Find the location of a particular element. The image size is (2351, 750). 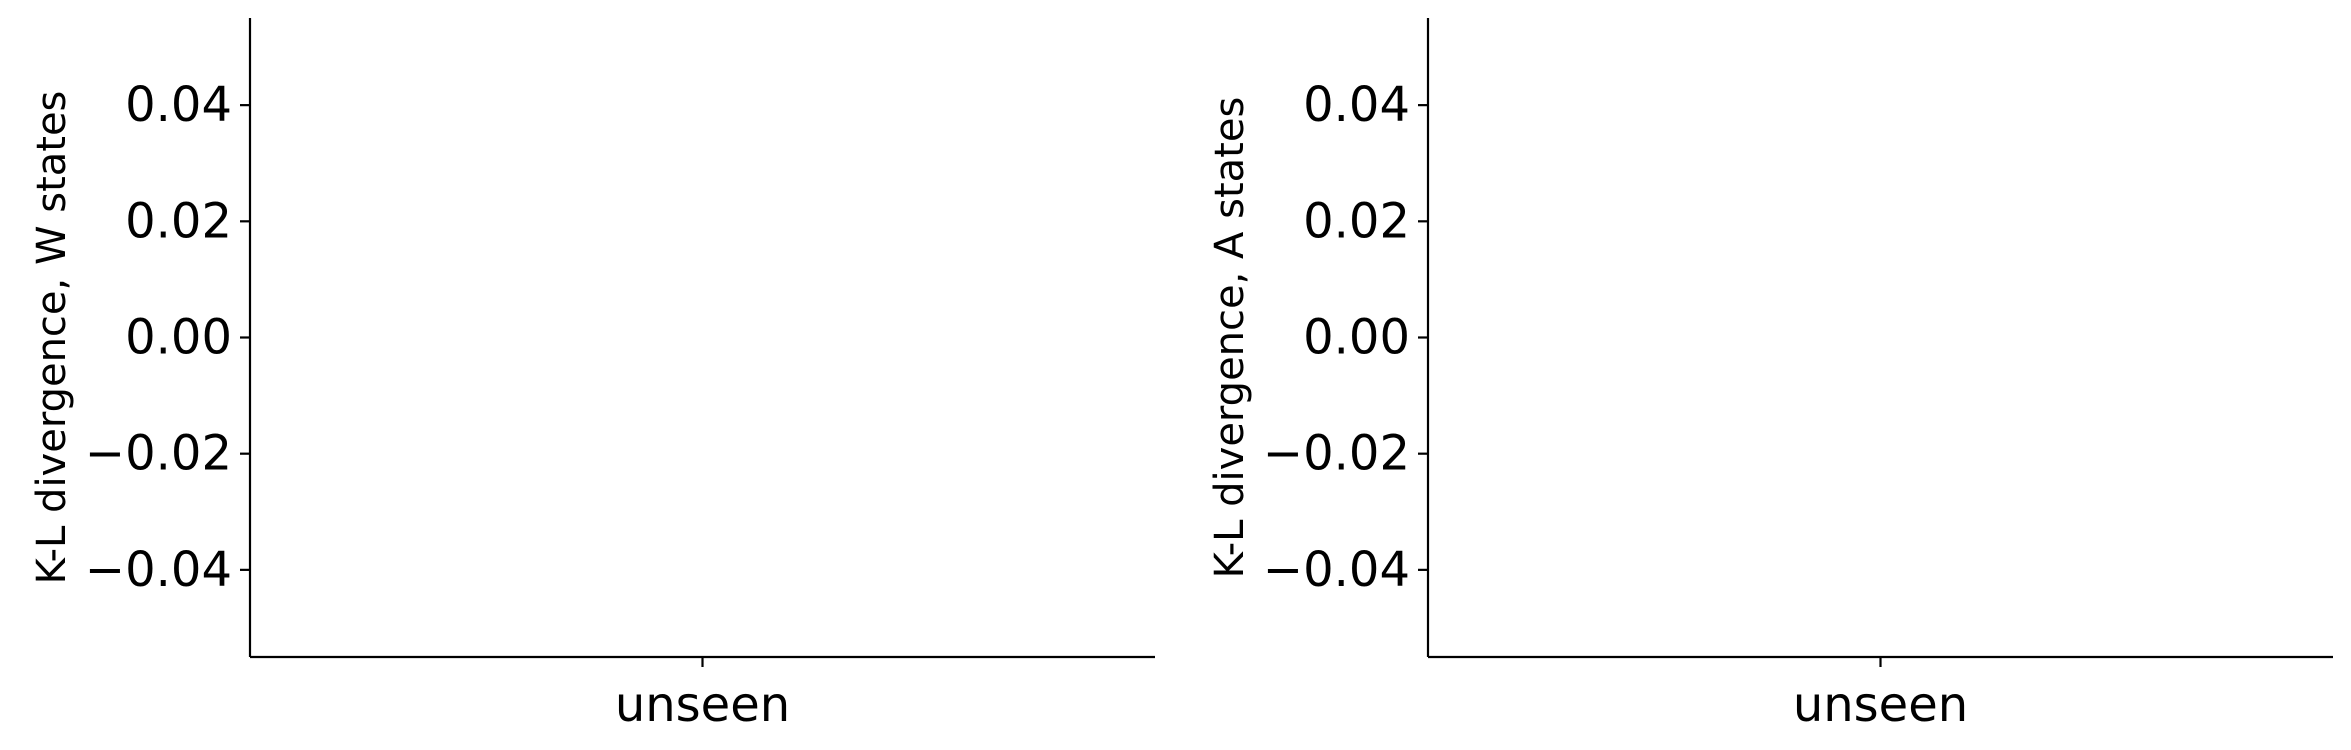

y-axis-label: K-L divergence, A states is located at coordinates (1230, 338).